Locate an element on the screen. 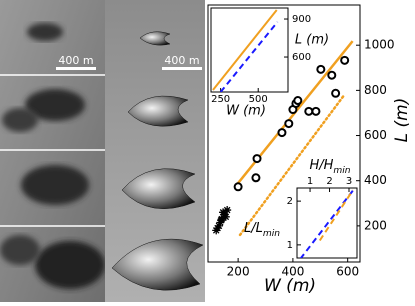  x-tick-label: 1 is located at coordinates (310, 181).